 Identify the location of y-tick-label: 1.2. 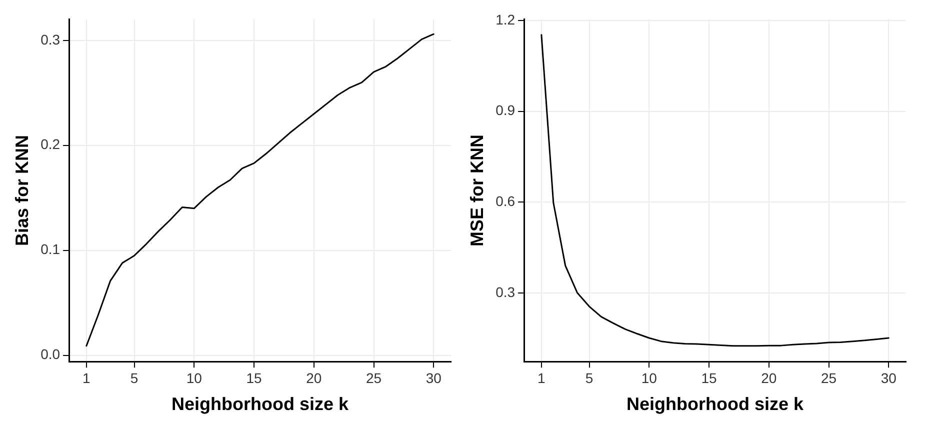
(506, 19).